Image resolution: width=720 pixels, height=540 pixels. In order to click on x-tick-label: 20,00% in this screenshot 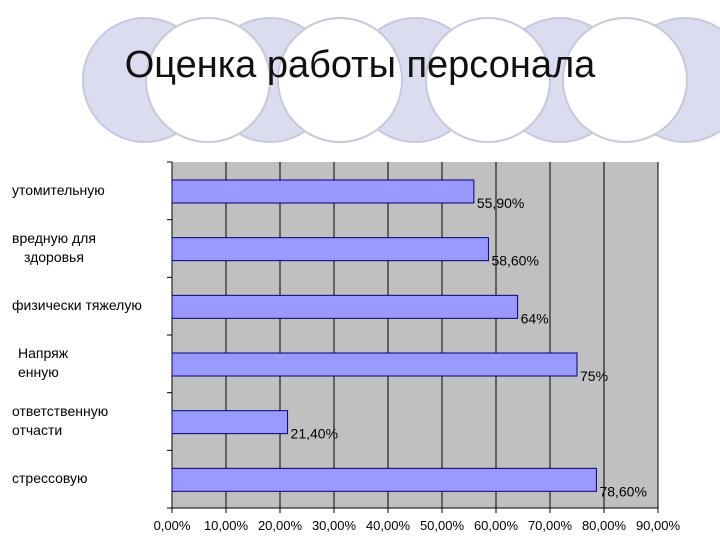, I will do `click(280, 525)`.